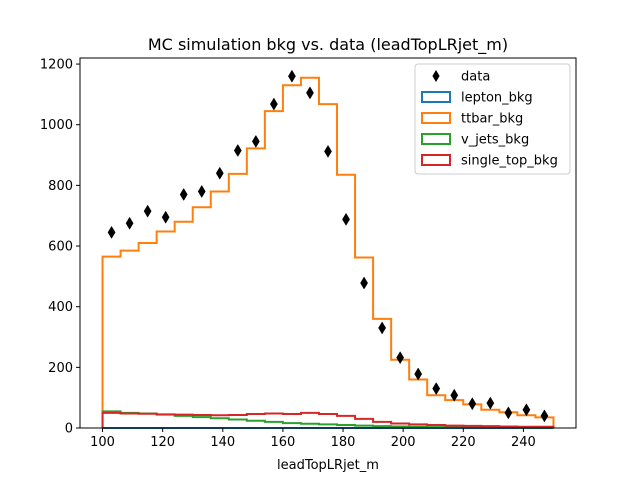 This screenshot has height=480, width=640. Describe the element at coordinates (343, 442) in the screenshot. I see `x-tick-label: 180` at that location.